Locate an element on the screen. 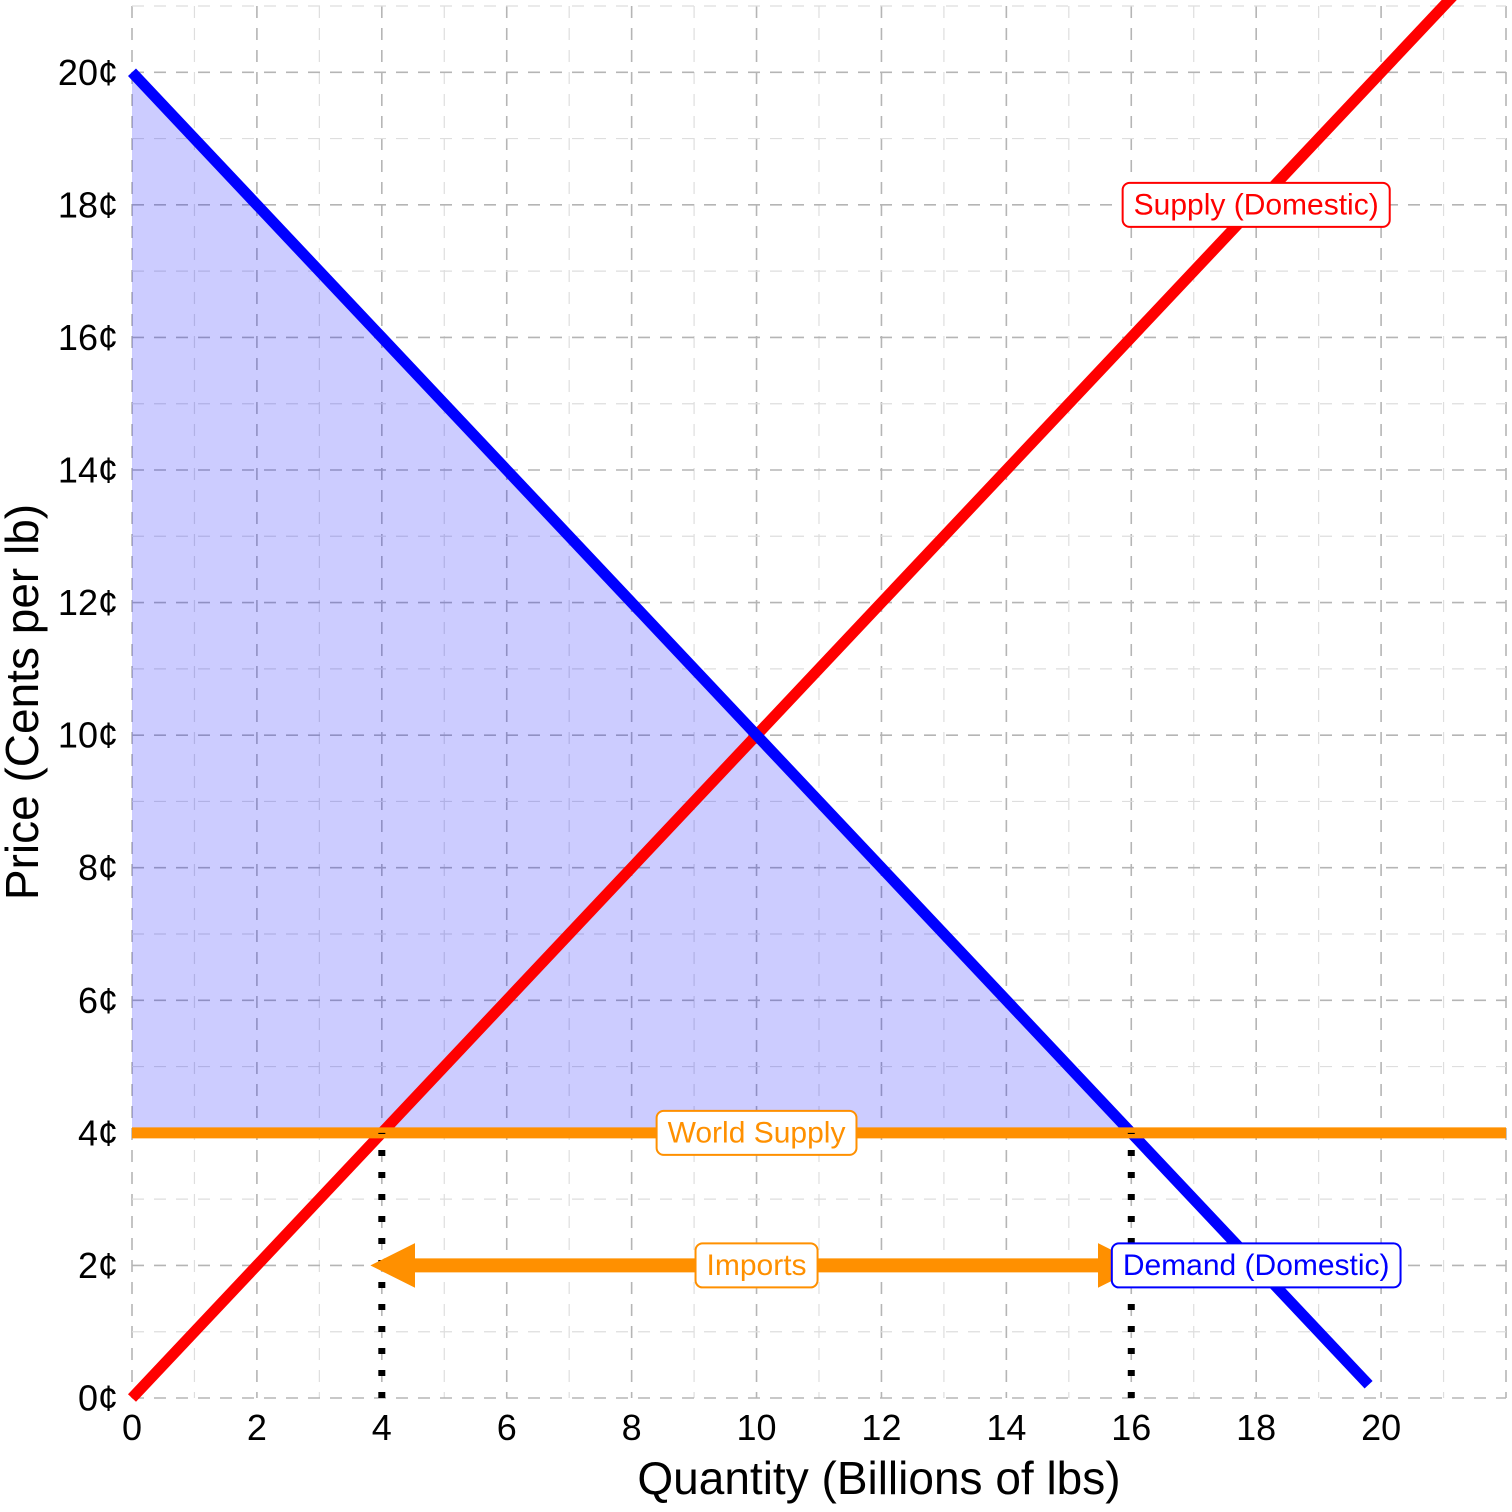  x-tick-label: 18 is located at coordinates (1256, 1427).